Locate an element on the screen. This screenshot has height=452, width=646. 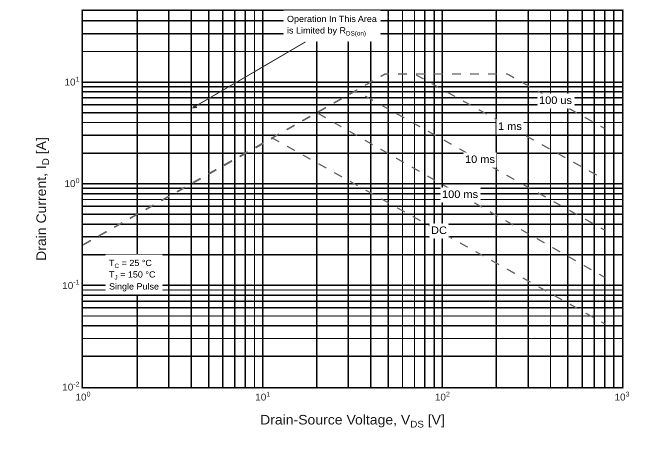
annotation: Single Pulse is located at coordinates (134, 286).